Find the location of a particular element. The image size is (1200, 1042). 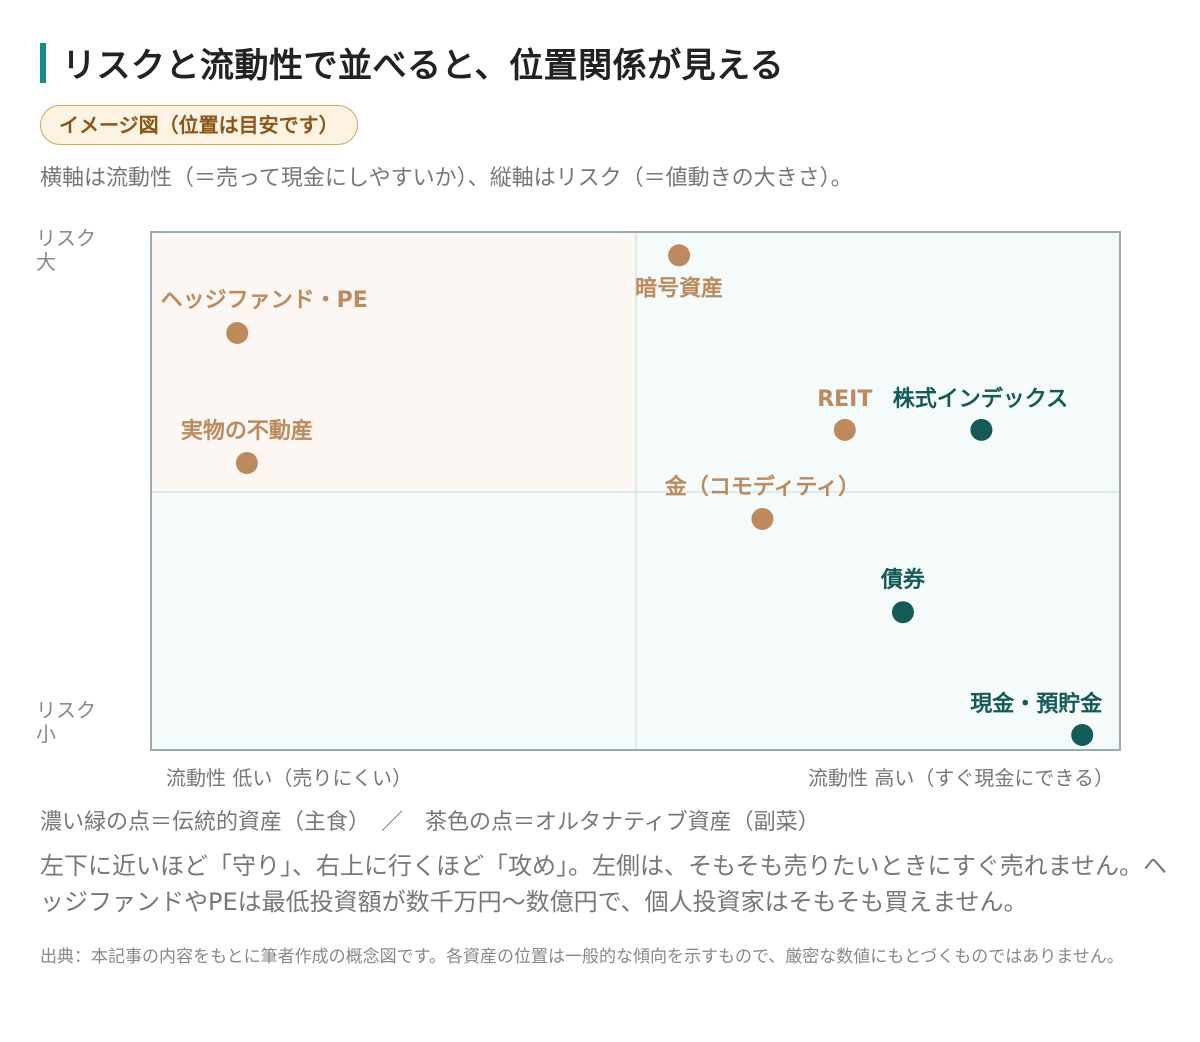

data-label-6: 債券 is located at coordinates (903, 580).